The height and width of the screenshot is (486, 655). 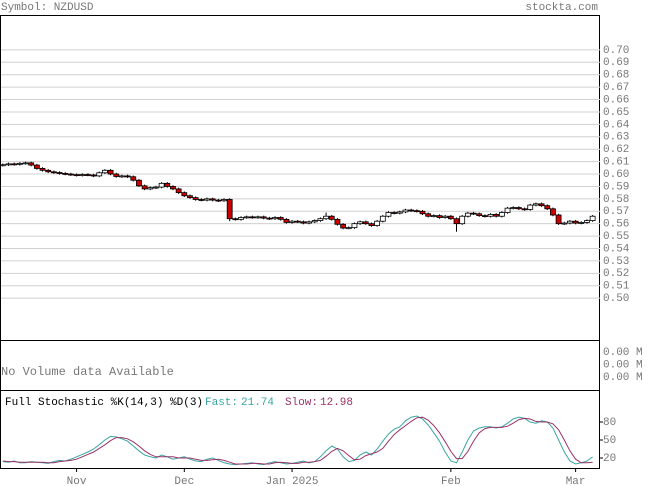 I want to click on y-tick-label: 0.62, so click(x=616, y=150).